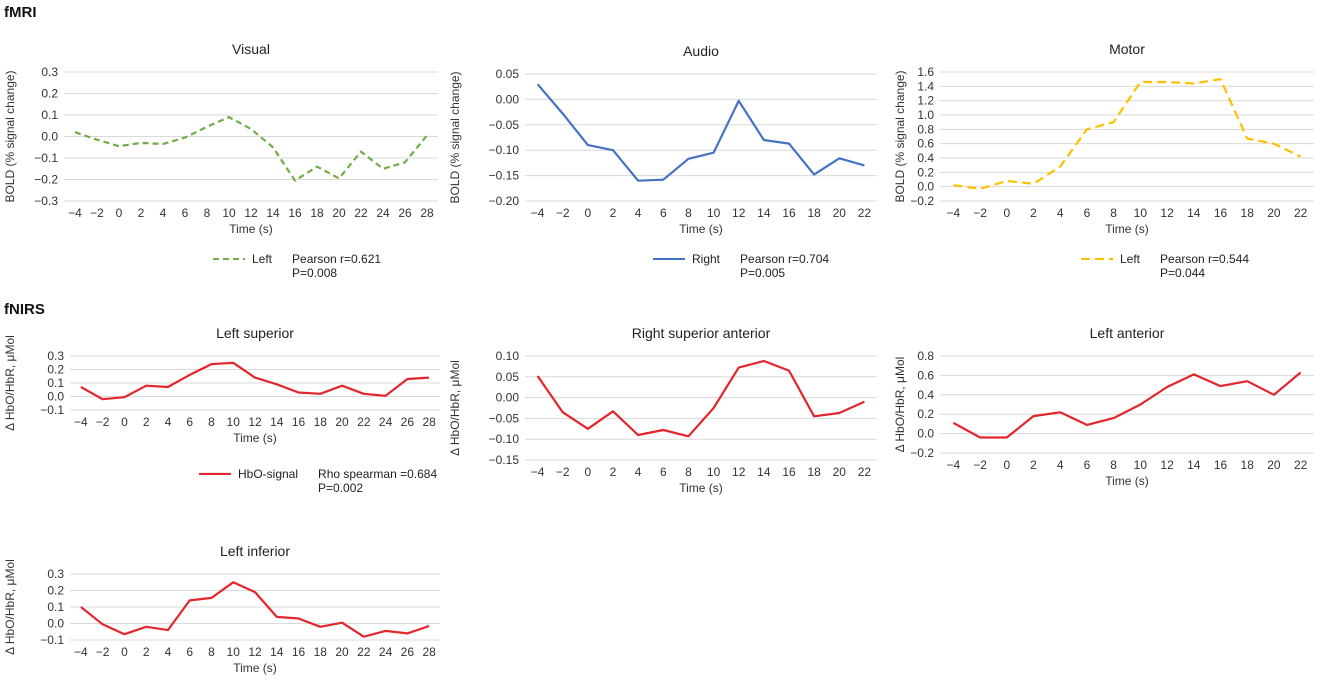  I want to click on chart-title: Left superior, so click(255, 333).